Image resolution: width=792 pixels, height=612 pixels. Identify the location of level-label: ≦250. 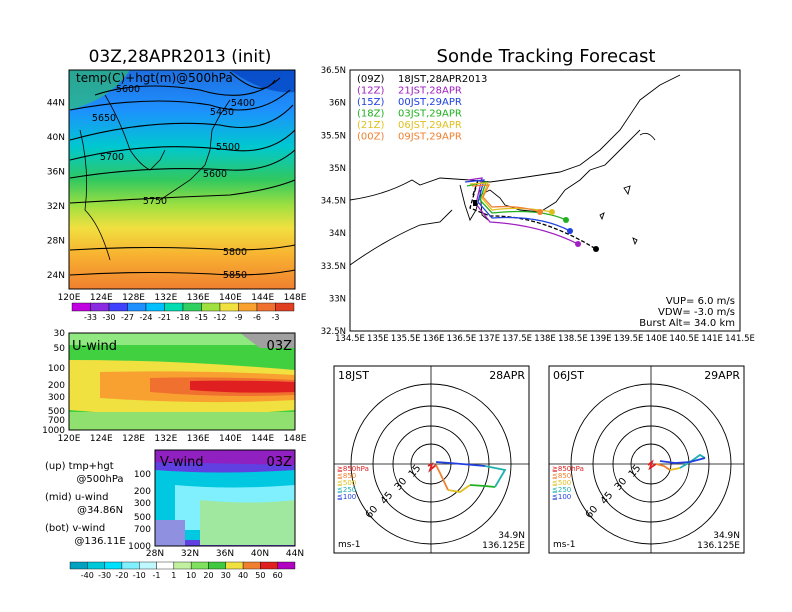
(561, 490).